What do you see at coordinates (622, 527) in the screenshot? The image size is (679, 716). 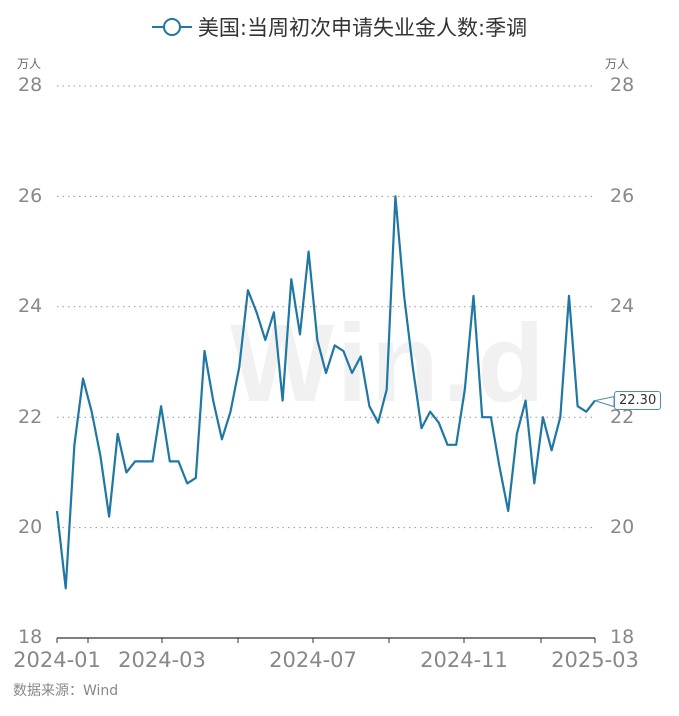 I see `y-tick-right: 20` at bounding box center [622, 527].